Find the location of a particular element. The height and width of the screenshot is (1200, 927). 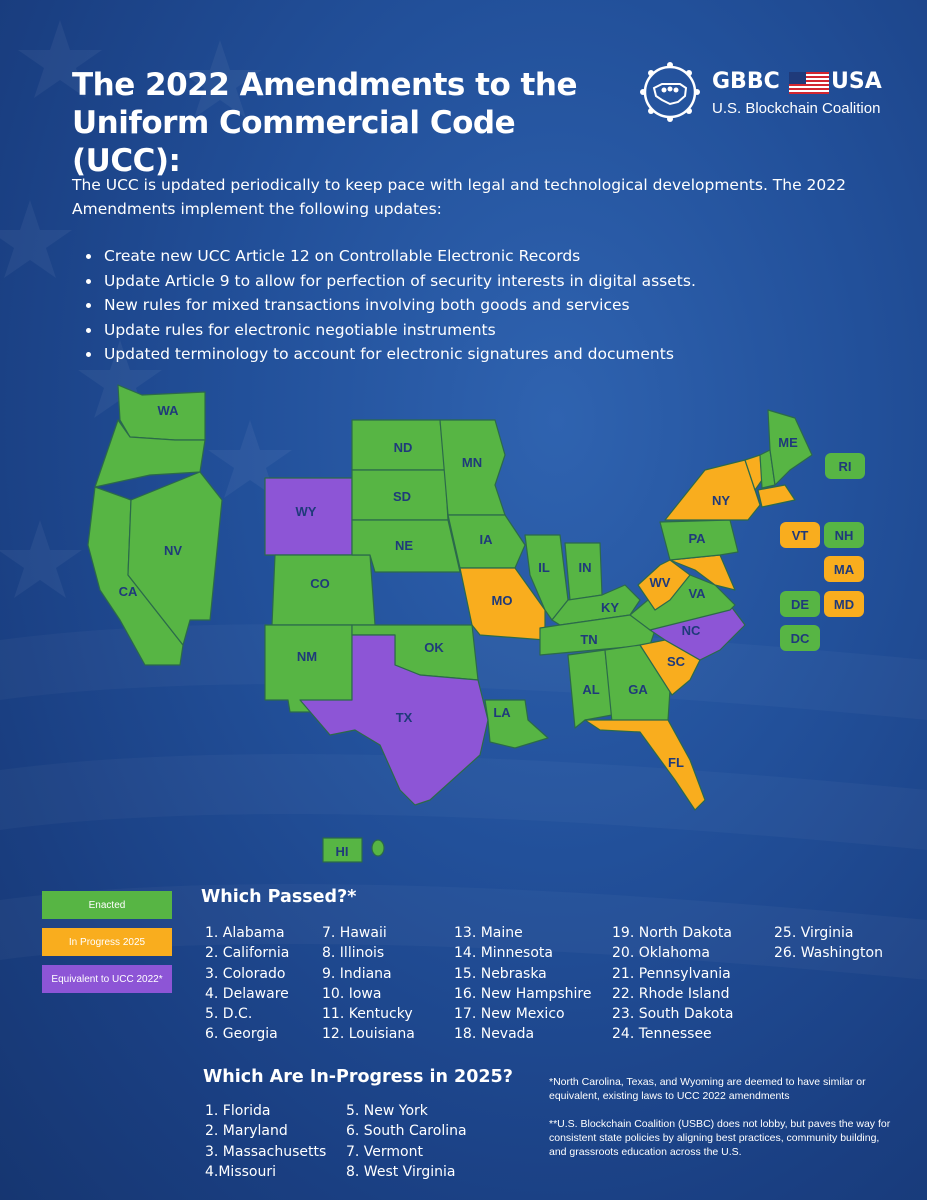

state-fl is located at coordinates (645, 765).